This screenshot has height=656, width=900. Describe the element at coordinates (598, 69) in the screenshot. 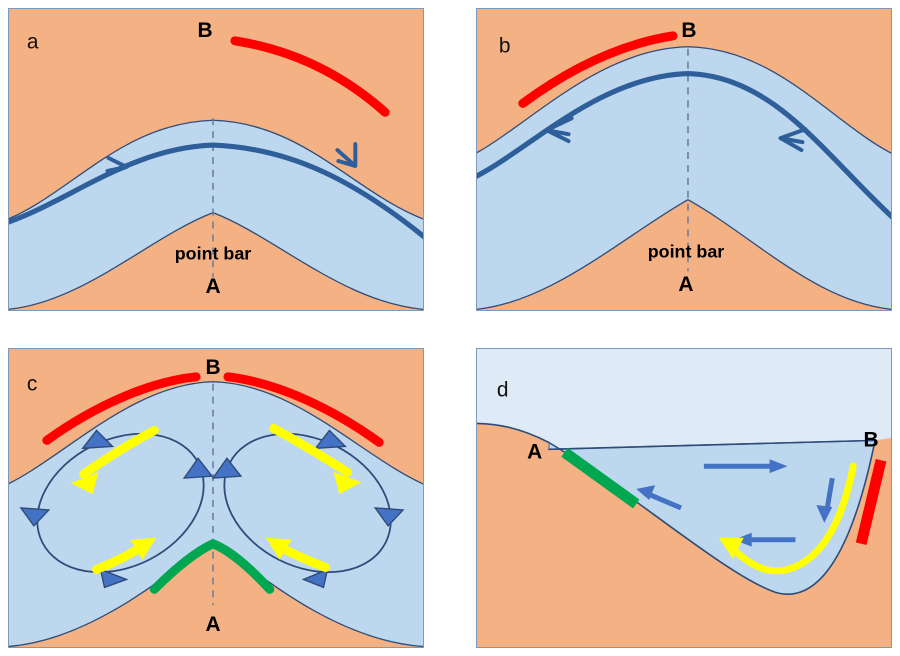

I see `cut-bank-marker-b` at that location.